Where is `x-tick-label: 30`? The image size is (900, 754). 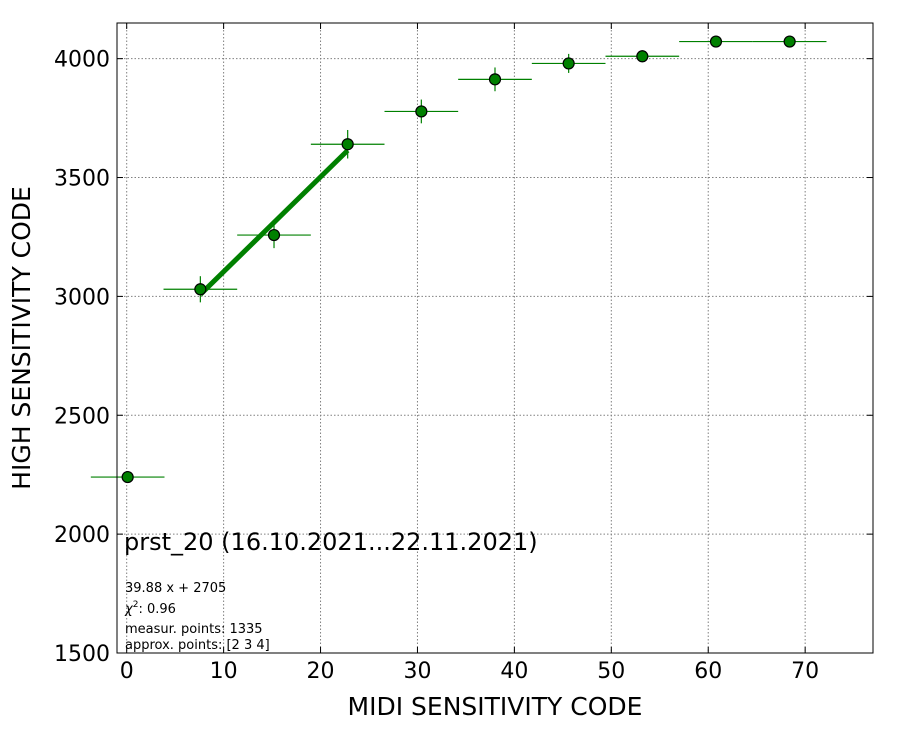
x-tick-label: 30 is located at coordinates (417, 671).